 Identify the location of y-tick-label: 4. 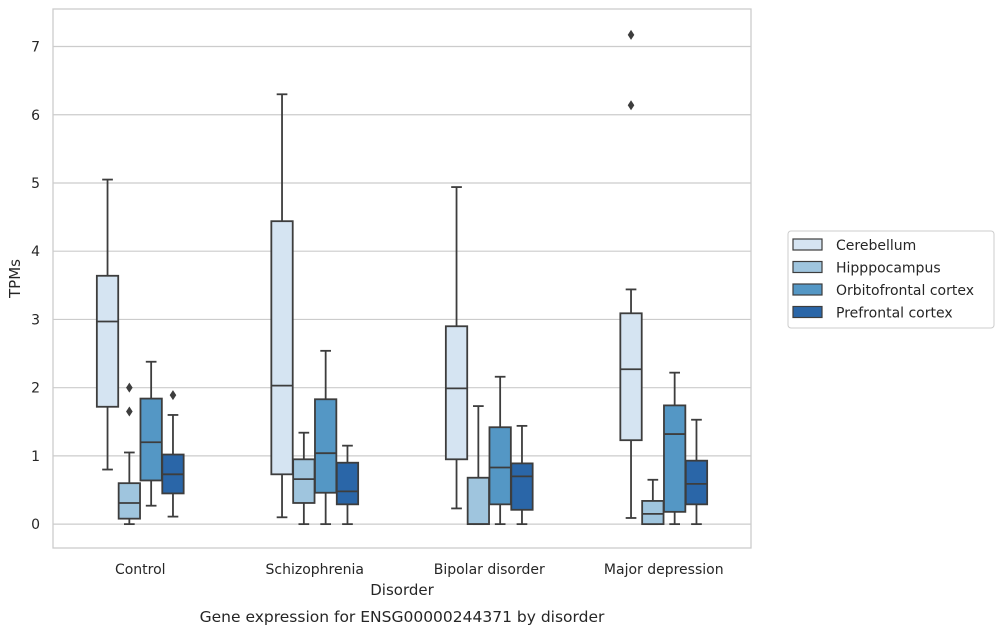
(35, 252).